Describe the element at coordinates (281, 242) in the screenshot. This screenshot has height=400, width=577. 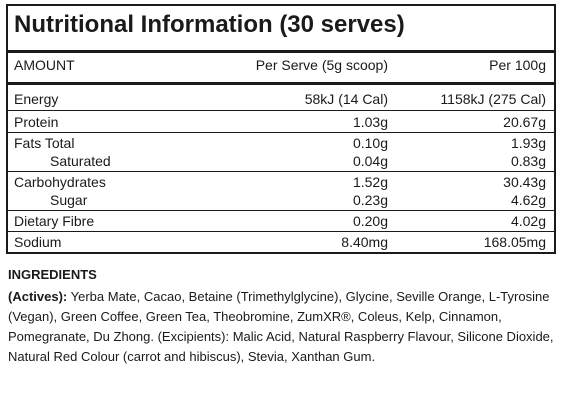
I see `row-sodium: Sodium 8.40mg 168.05mg` at that location.